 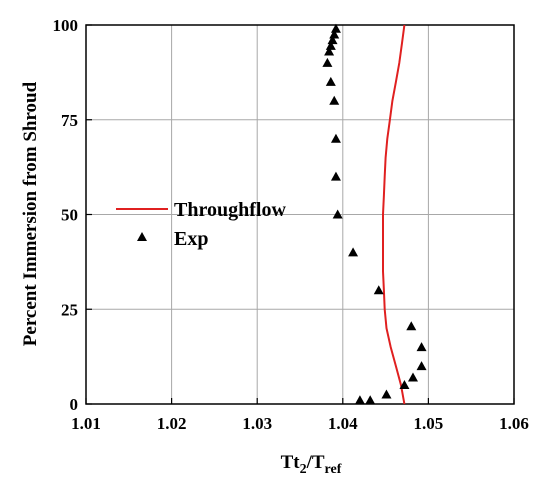 What do you see at coordinates (303, 469) in the screenshot?
I see `x-axis-title-sub1: 2` at bounding box center [303, 469].